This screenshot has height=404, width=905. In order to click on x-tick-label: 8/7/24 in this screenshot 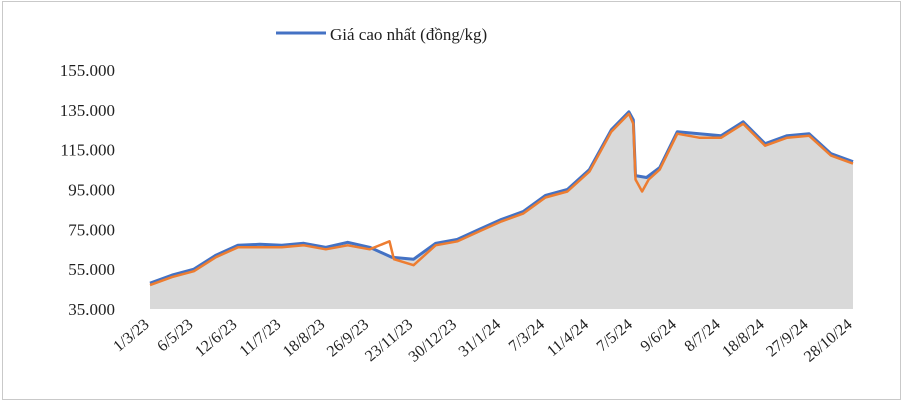, I will do `click(703, 335)`.